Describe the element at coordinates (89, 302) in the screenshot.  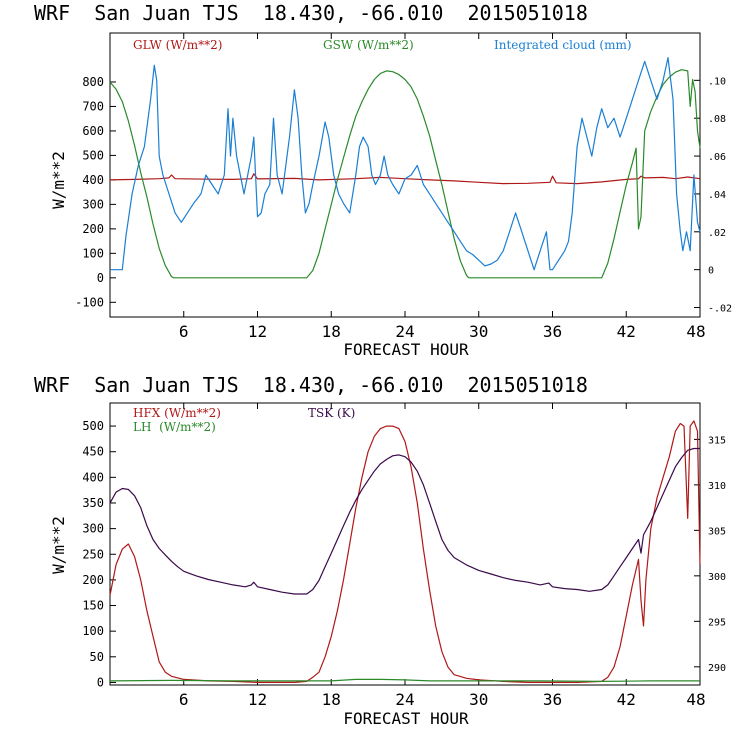
I see `y-tick-label: -100` at that location.